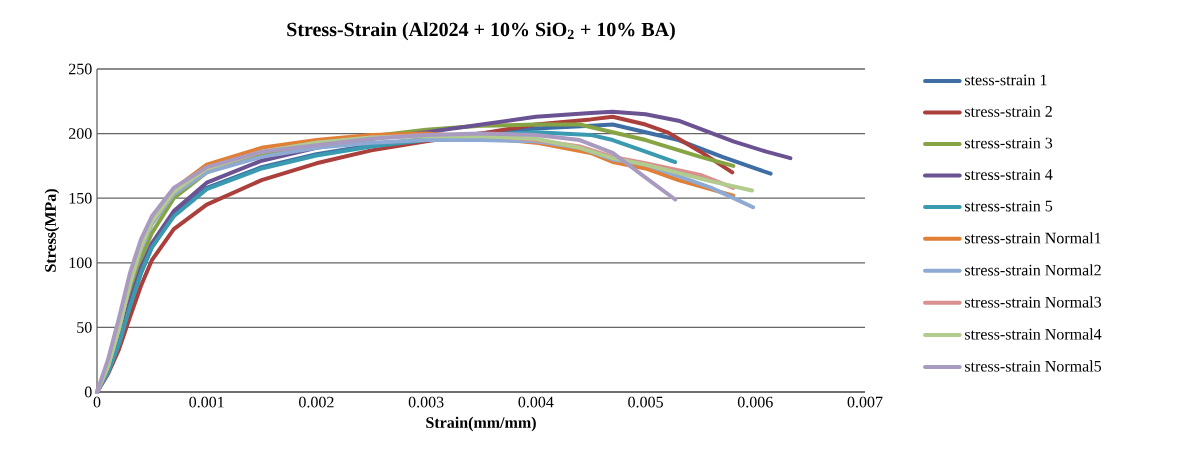 This screenshot has width=1196, height=468. Describe the element at coordinates (52, 230) in the screenshot. I see `y-axis-title: Stress(MPa)` at that location.